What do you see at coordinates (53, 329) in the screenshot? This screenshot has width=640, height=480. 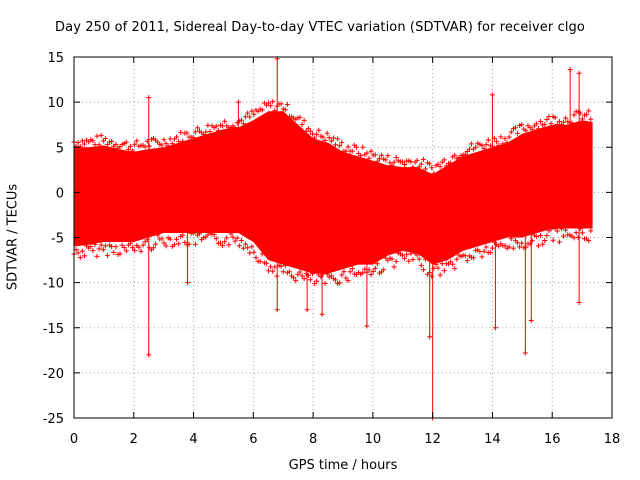 I see `y-tick-label: -15` at bounding box center [53, 329].